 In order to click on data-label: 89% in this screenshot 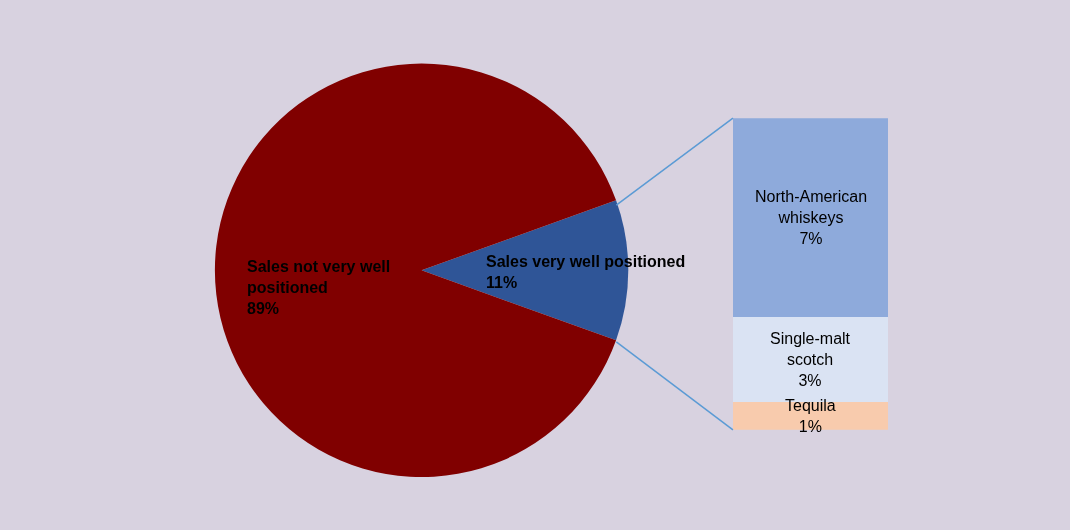, I will do `click(263, 308)`.